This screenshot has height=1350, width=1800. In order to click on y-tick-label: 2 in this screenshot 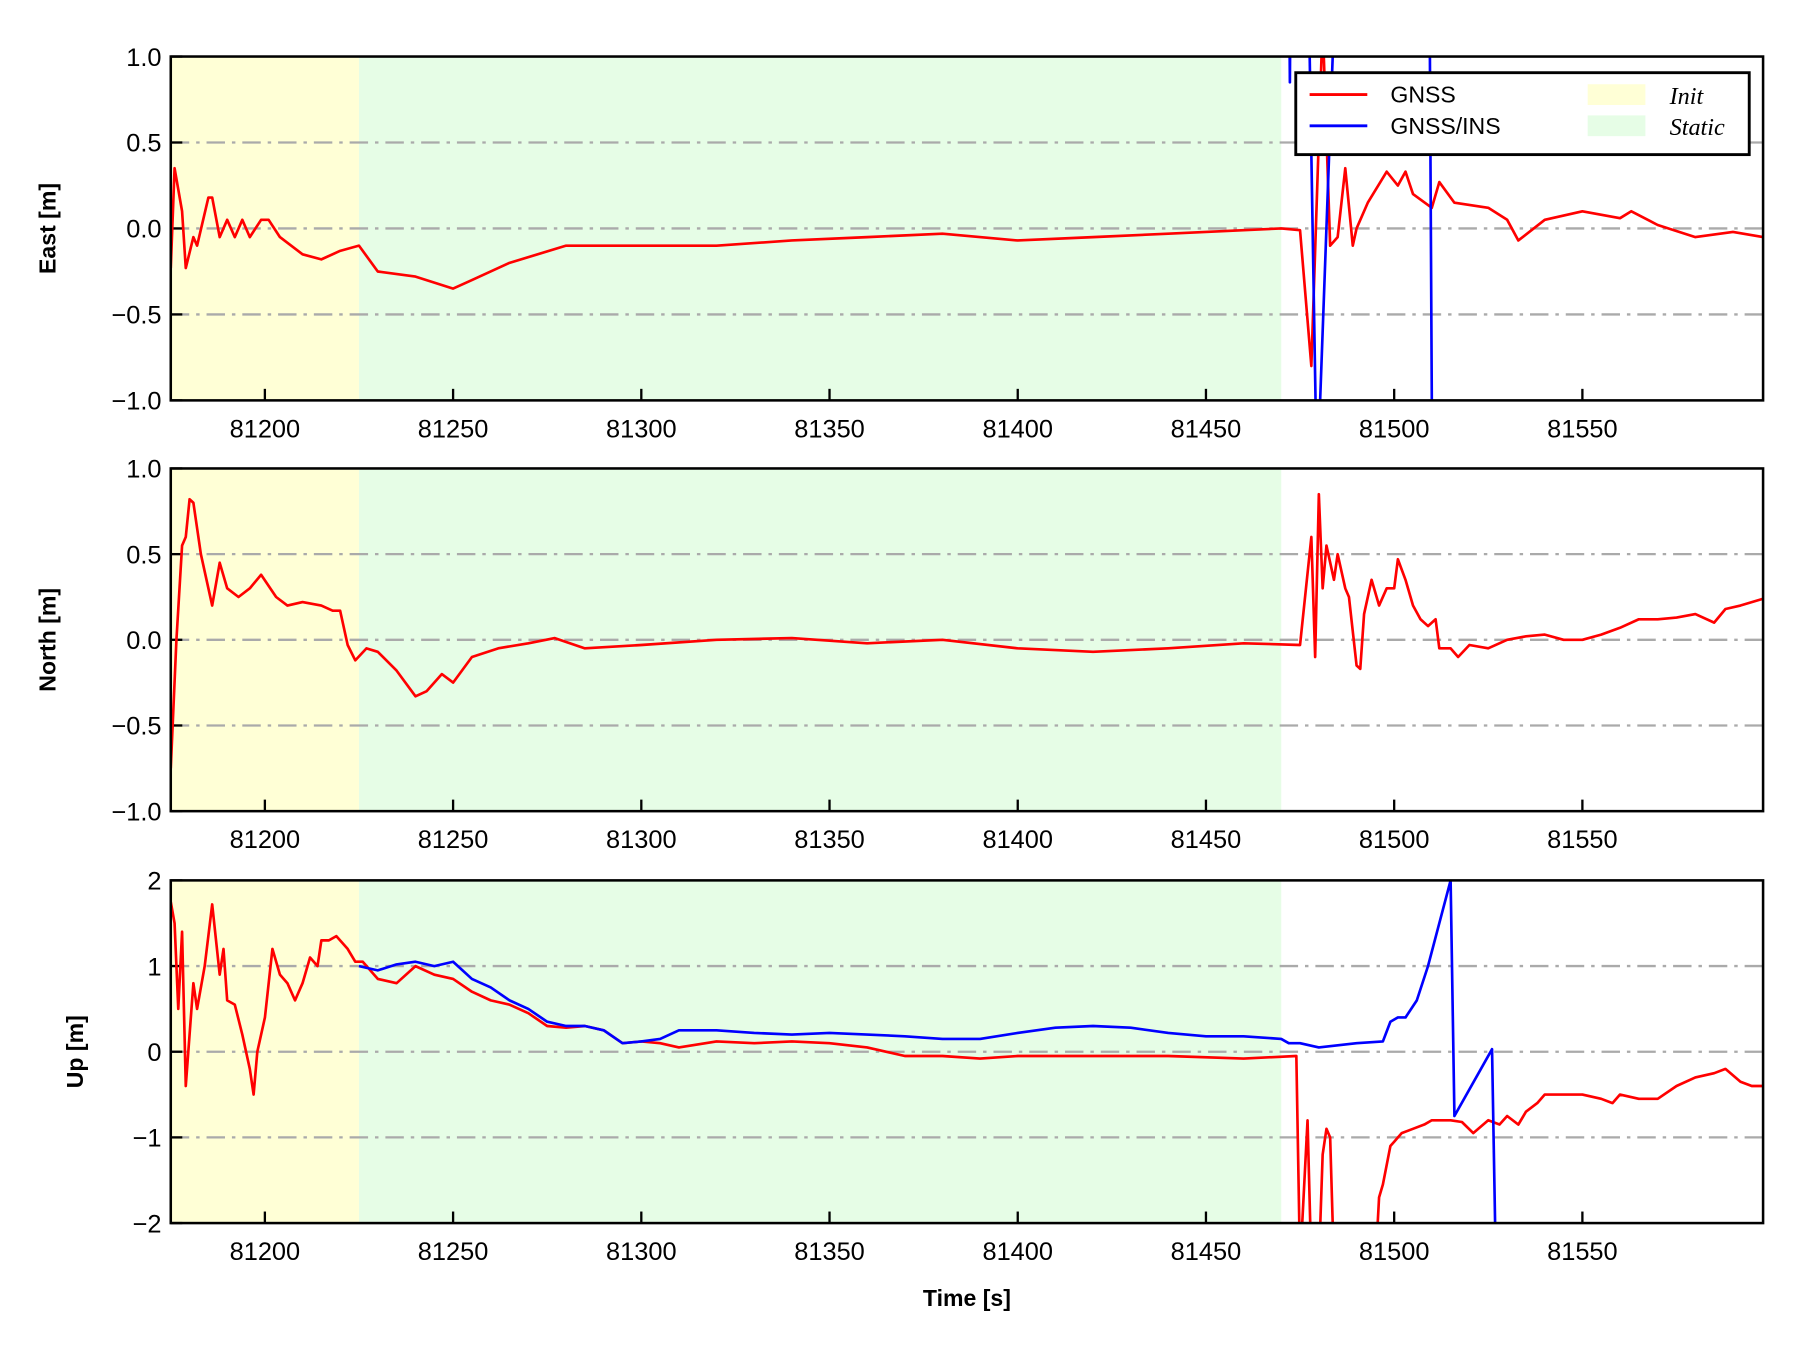, I will do `click(154, 882)`.